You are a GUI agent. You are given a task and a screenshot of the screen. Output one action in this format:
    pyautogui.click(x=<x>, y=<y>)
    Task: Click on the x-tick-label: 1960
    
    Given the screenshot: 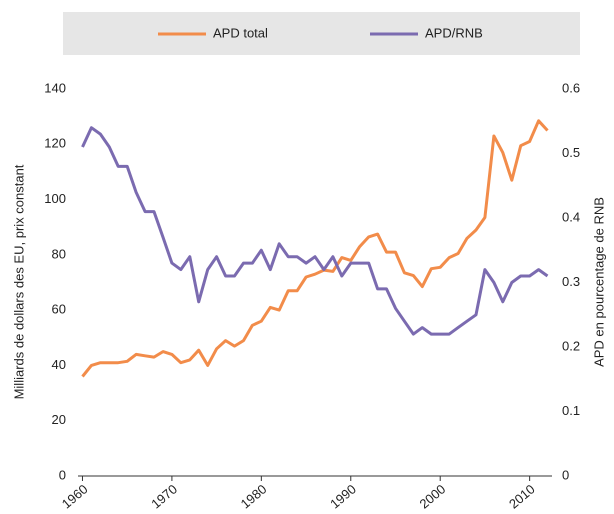 What is the action you would take?
    pyautogui.click(x=75, y=496)
    